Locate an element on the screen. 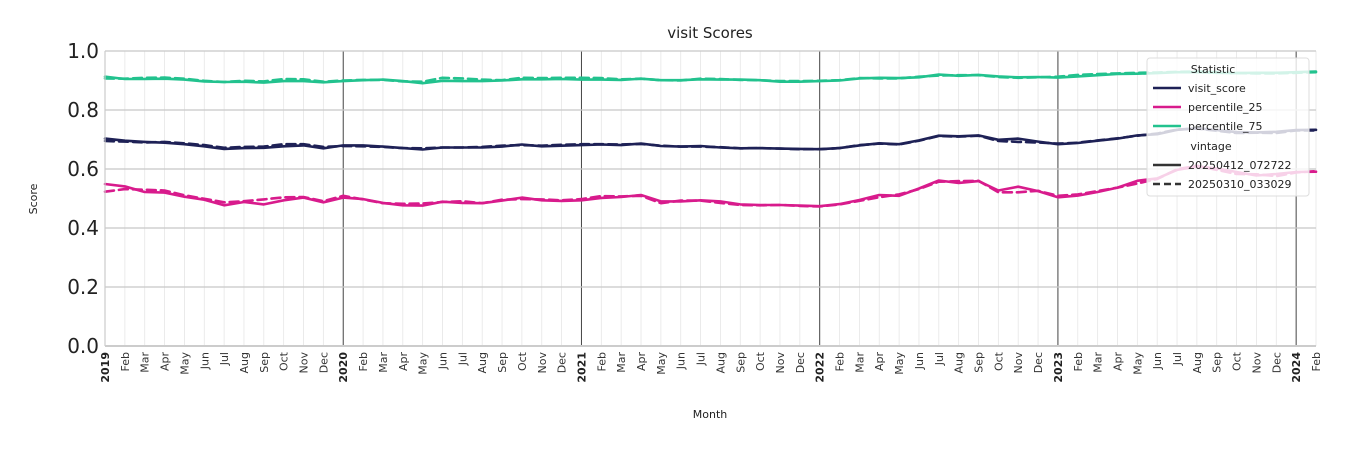  y-tick-label: 1.0 is located at coordinates (83, 51).